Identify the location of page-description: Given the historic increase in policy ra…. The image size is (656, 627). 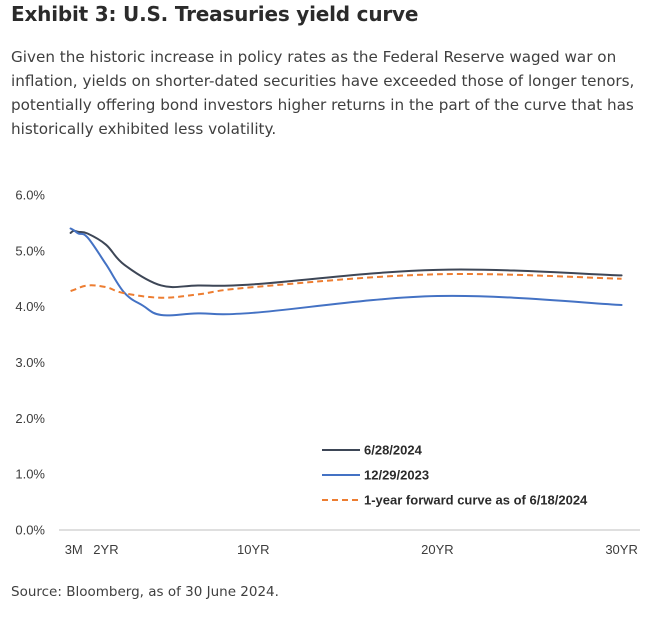
(323, 93).